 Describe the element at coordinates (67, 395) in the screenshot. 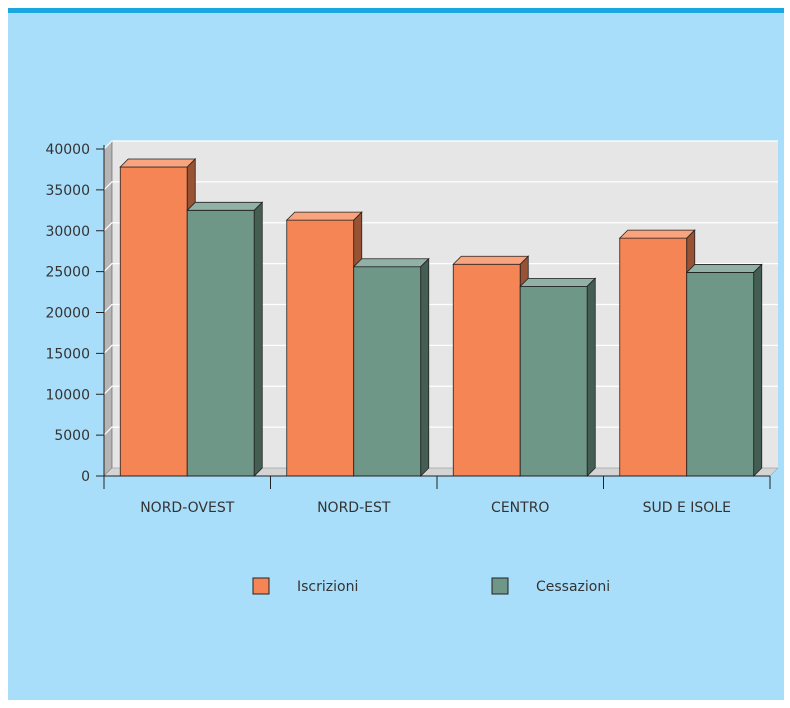

I see `y-tick-label: 10000` at that location.